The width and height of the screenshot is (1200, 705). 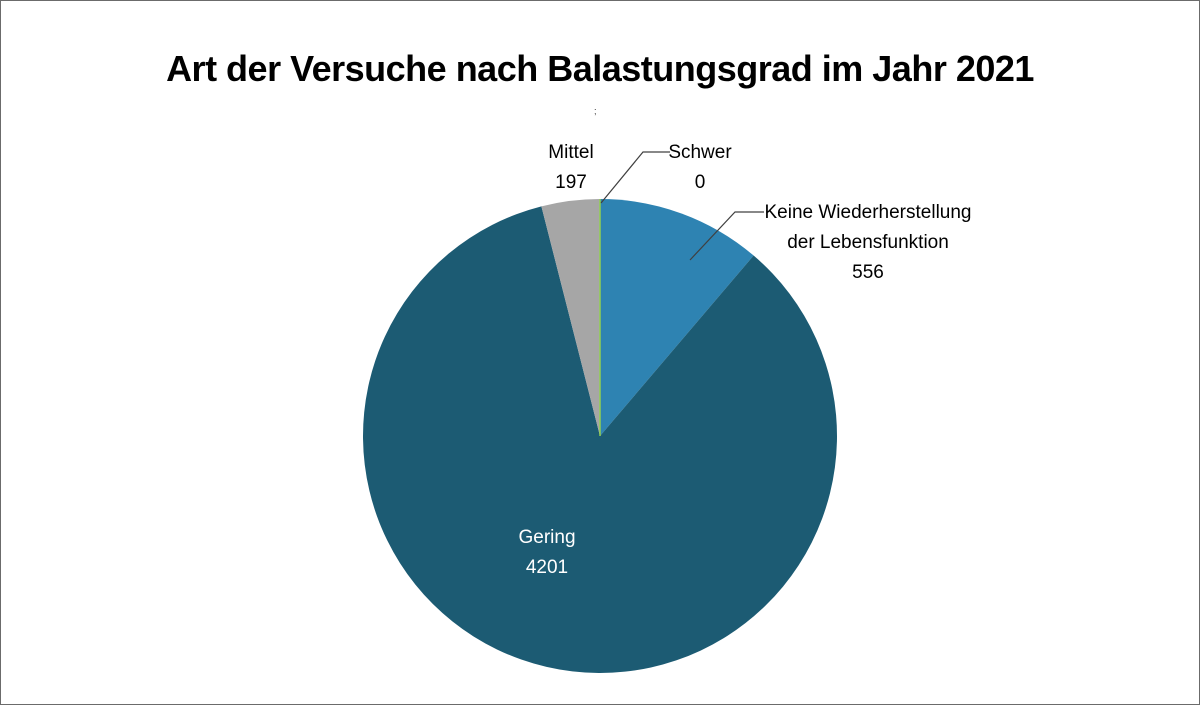 What do you see at coordinates (700, 182) in the screenshot?
I see `slice-value-schwer: 0` at bounding box center [700, 182].